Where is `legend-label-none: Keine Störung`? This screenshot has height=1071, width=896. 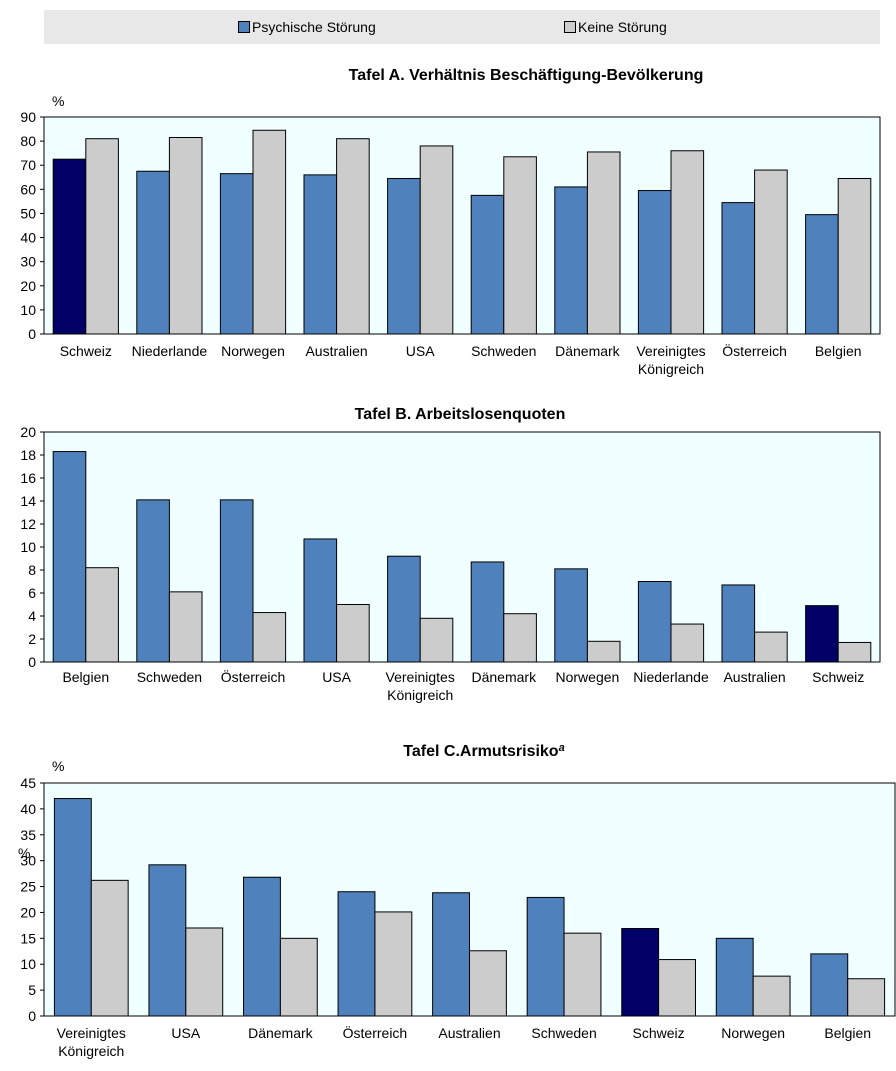
legend-label-none: Keine Störung is located at coordinates (622, 27).